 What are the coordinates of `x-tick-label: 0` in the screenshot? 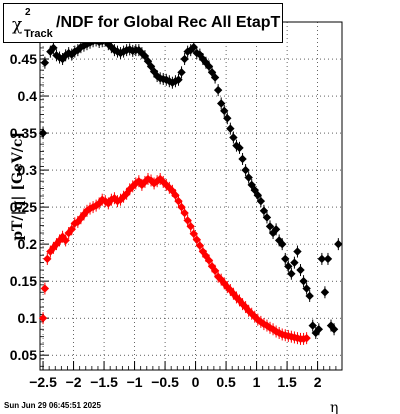 It's located at (196, 382).